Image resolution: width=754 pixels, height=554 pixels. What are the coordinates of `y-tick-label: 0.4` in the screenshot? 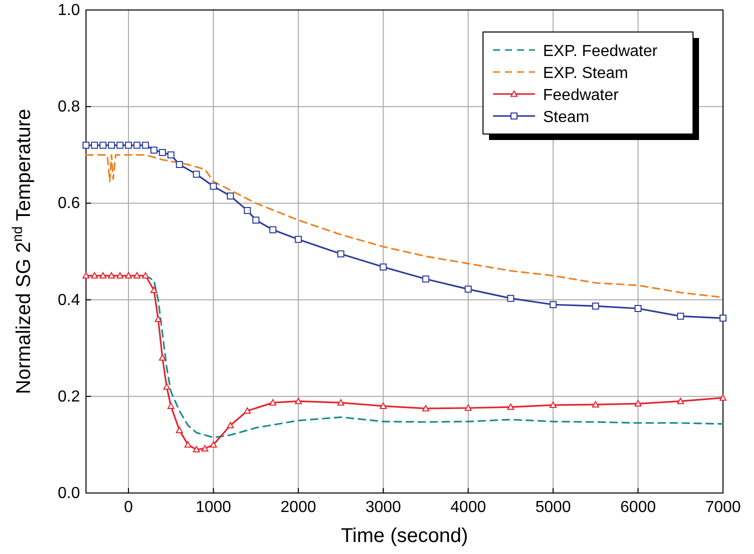 It's located at (69, 300).